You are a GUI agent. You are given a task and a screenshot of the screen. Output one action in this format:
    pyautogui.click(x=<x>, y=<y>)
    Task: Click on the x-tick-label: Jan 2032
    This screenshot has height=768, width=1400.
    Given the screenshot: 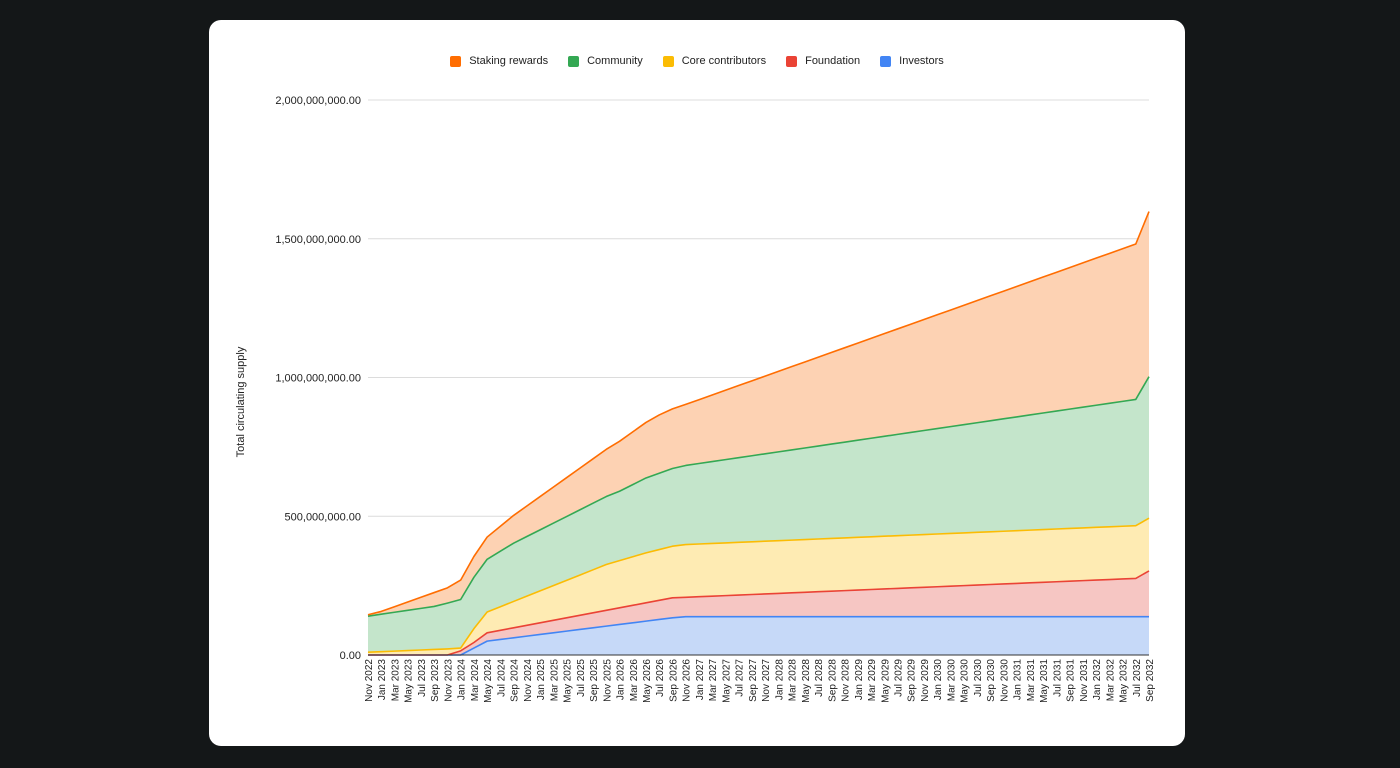 What is the action you would take?
    pyautogui.click(x=1097, y=680)
    